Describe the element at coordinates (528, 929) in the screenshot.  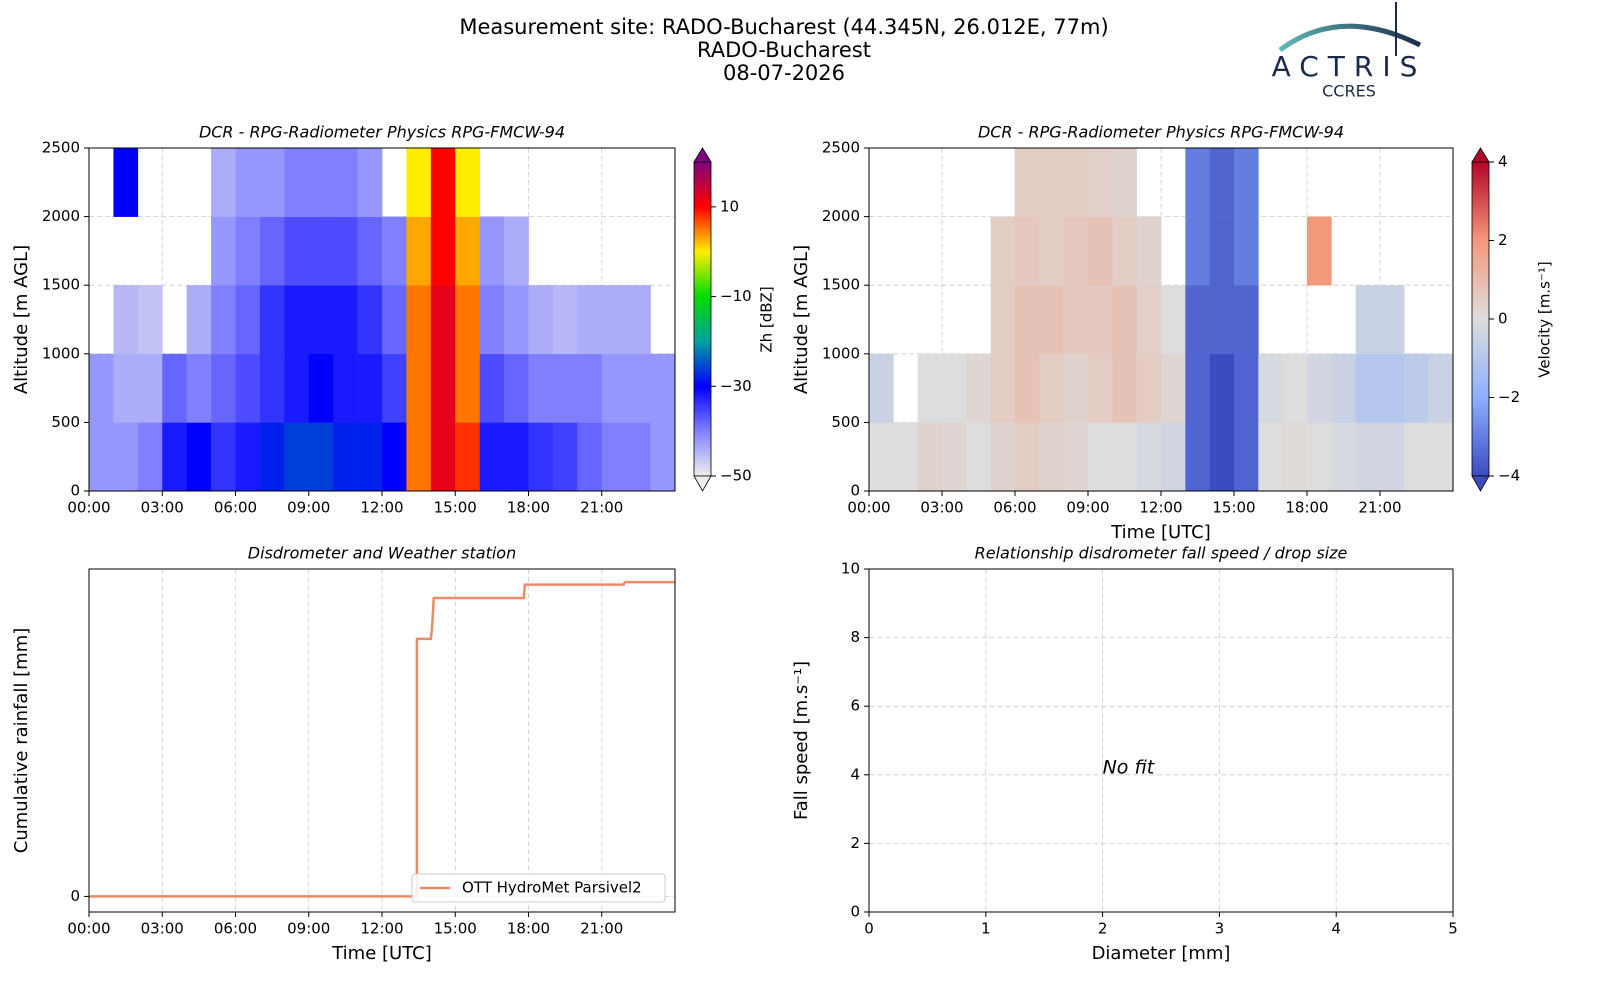
I see `x-tick-label: 18:00` at that location.